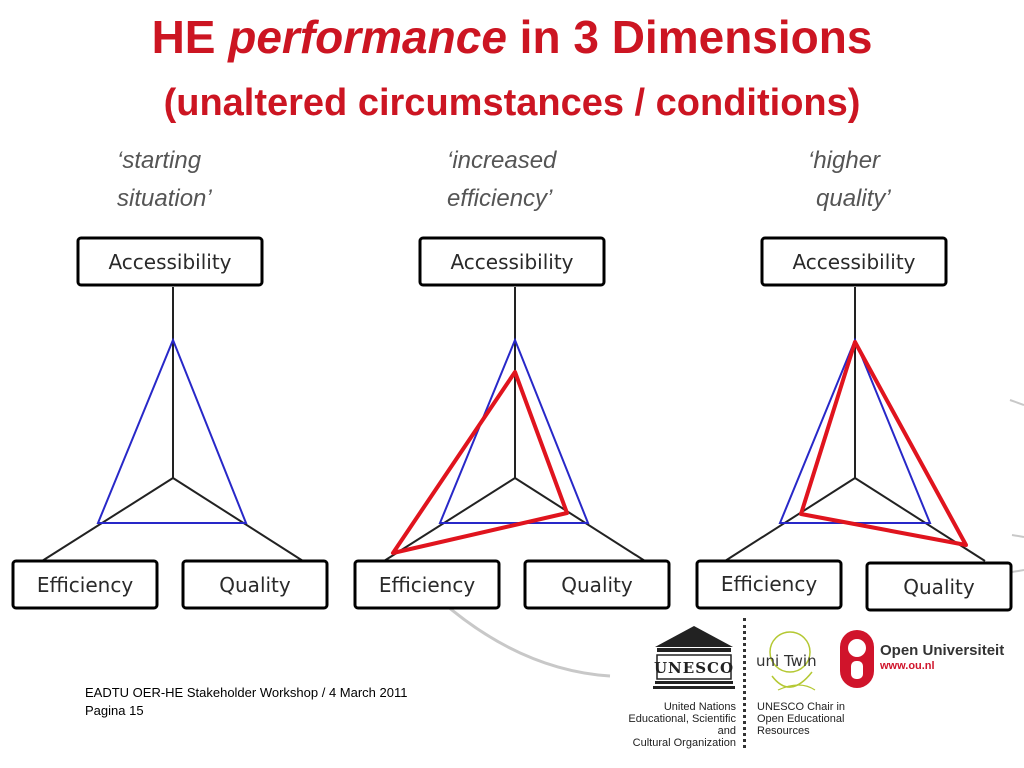  Describe the element at coordinates (500, 198) in the screenshot. I see `caption-line: efficiency’` at that location.